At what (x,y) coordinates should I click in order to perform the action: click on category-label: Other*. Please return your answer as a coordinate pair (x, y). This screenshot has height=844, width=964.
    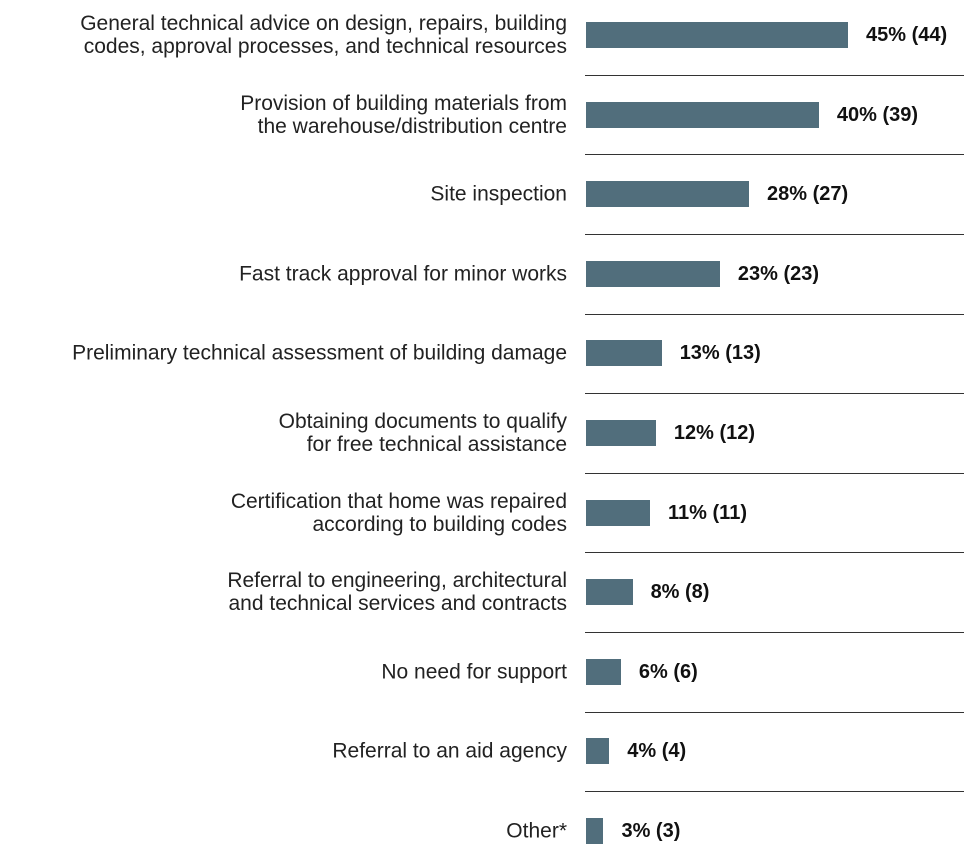
    Looking at the image, I should click on (536, 831).